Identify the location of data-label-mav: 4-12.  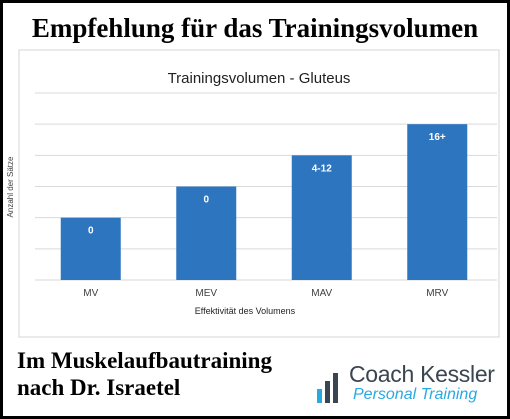
(322, 168).